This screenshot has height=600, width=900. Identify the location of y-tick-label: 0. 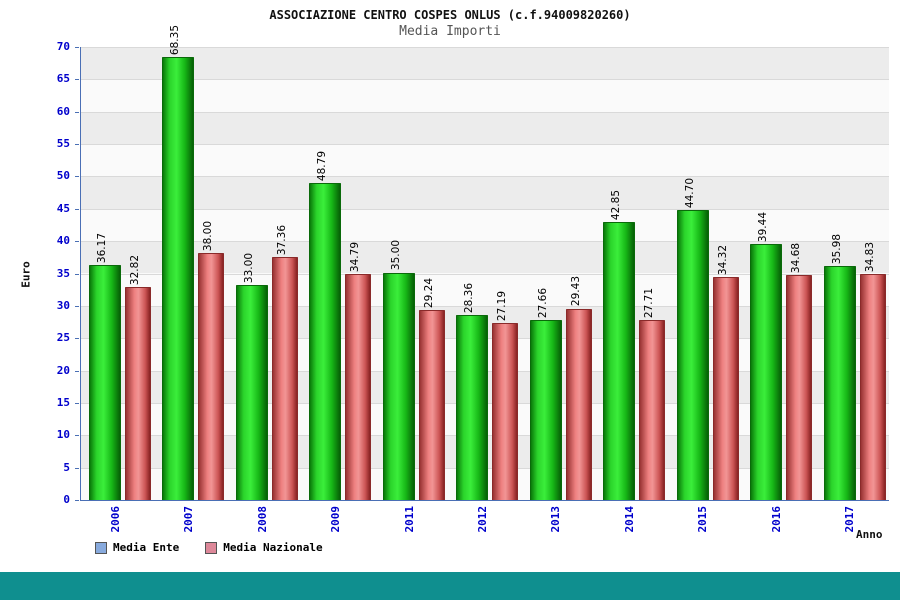
(66, 499).